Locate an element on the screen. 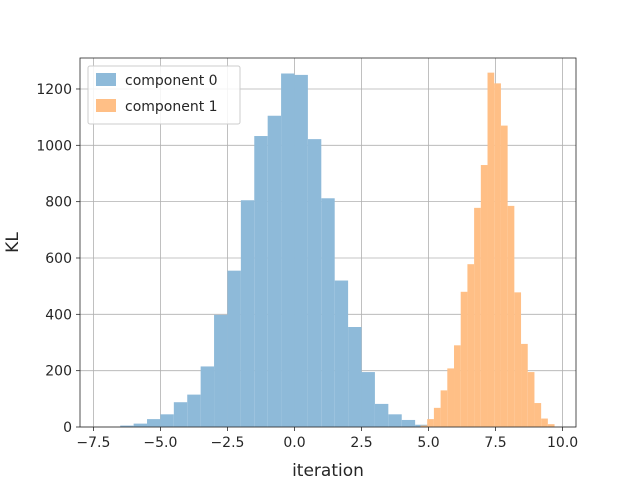 Image resolution: width=640 pixels, height=480 pixels. legend-label-component-1: component 1 is located at coordinates (171, 107).